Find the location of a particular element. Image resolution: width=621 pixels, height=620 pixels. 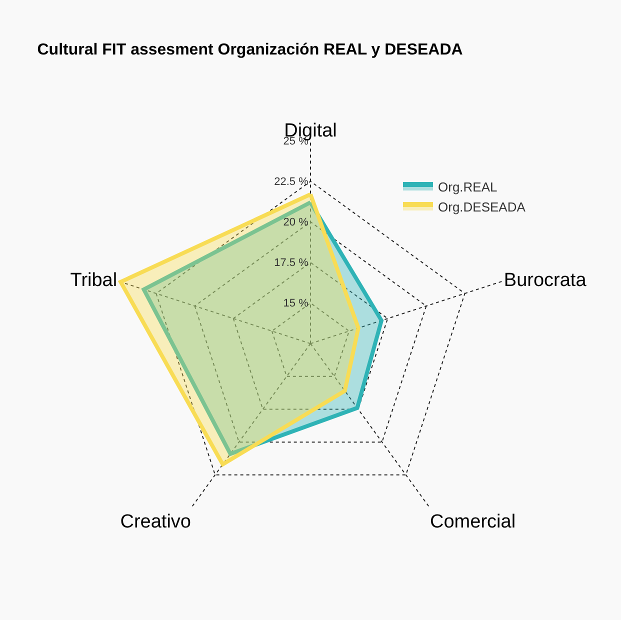

spoke-label: Tribal is located at coordinates (94, 280).